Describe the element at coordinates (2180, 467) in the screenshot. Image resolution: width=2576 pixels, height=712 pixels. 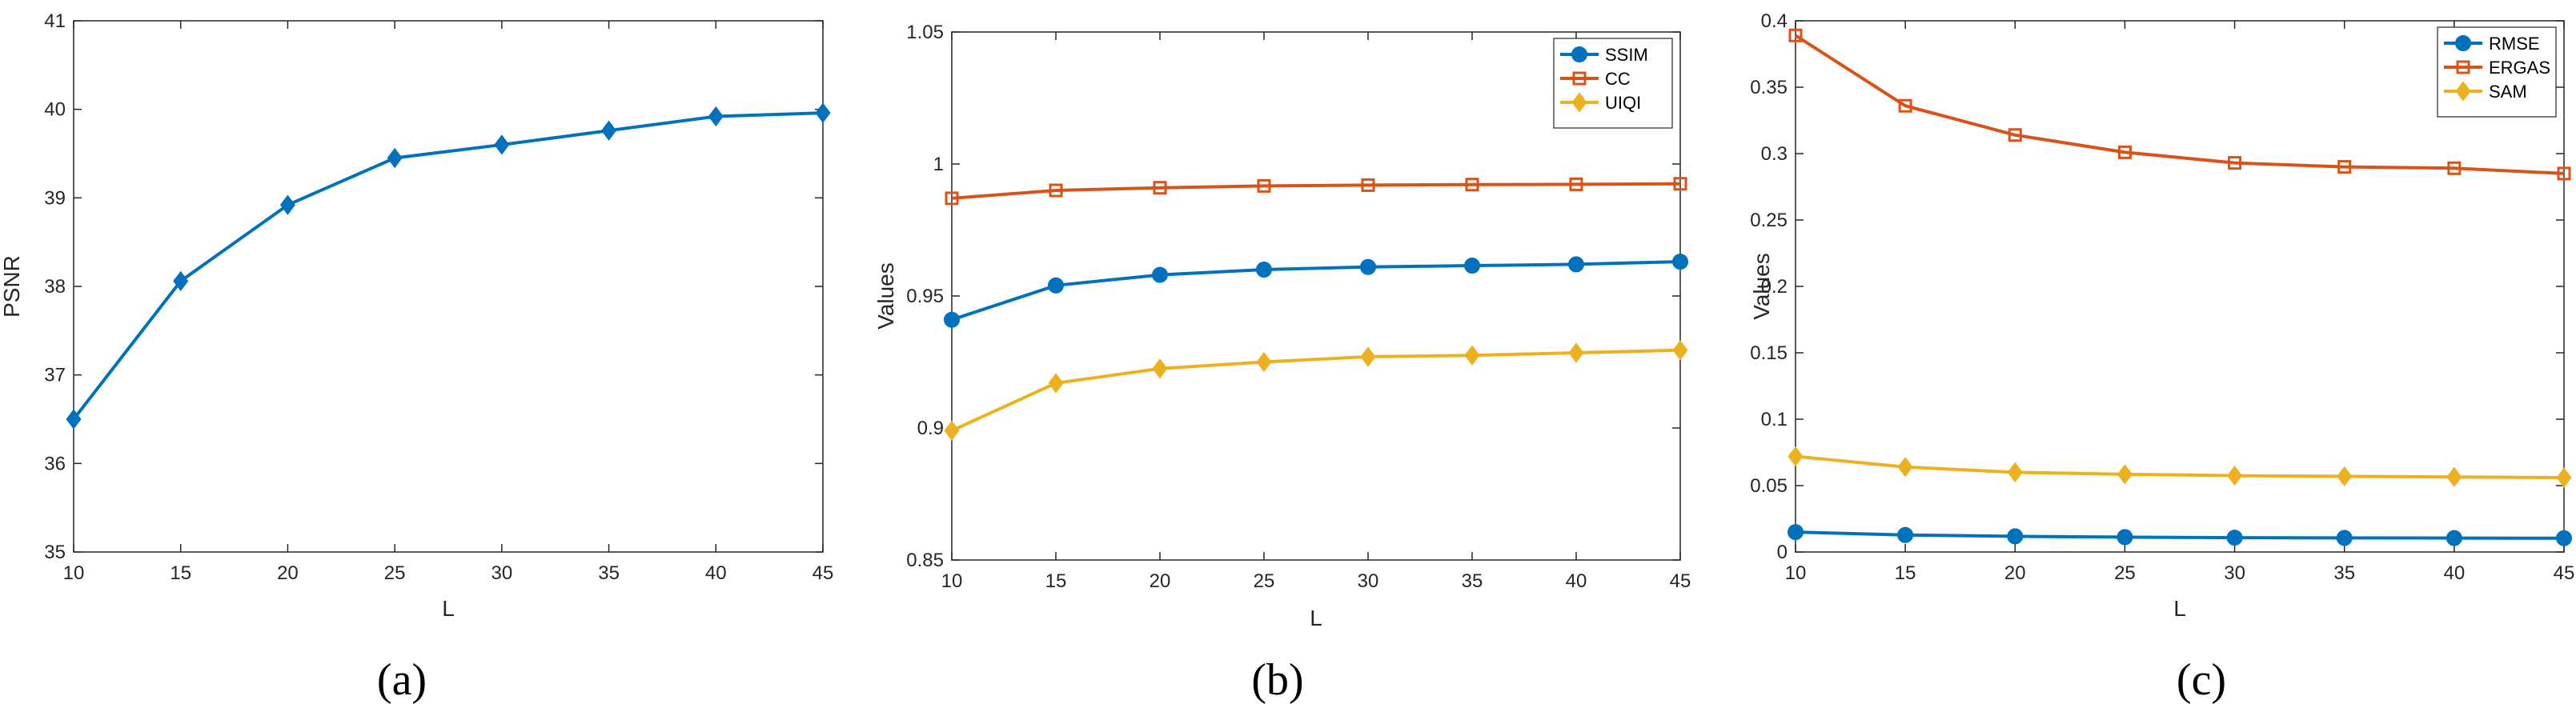
I see `series-line-sam` at that location.